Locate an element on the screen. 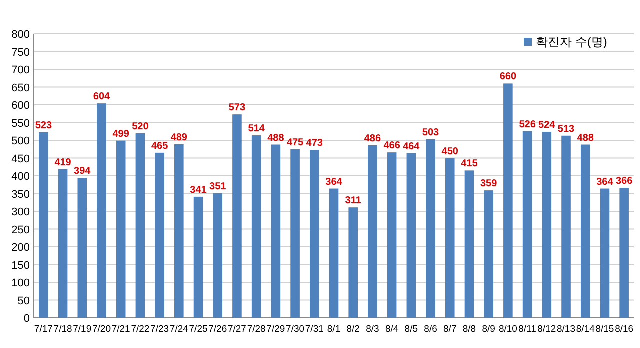 The width and height of the screenshot is (640, 348). x-tick-label: 8/14 is located at coordinates (585, 329).